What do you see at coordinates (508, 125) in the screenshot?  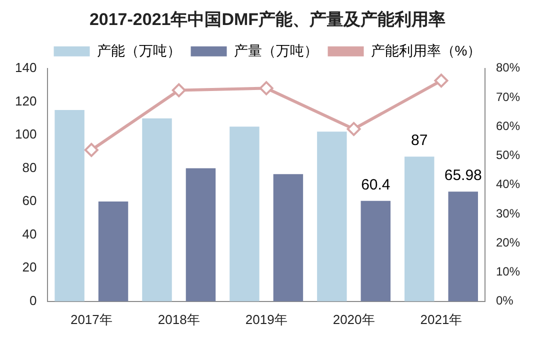 I see `y2-tick-label: 60%` at bounding box center [508, 125].